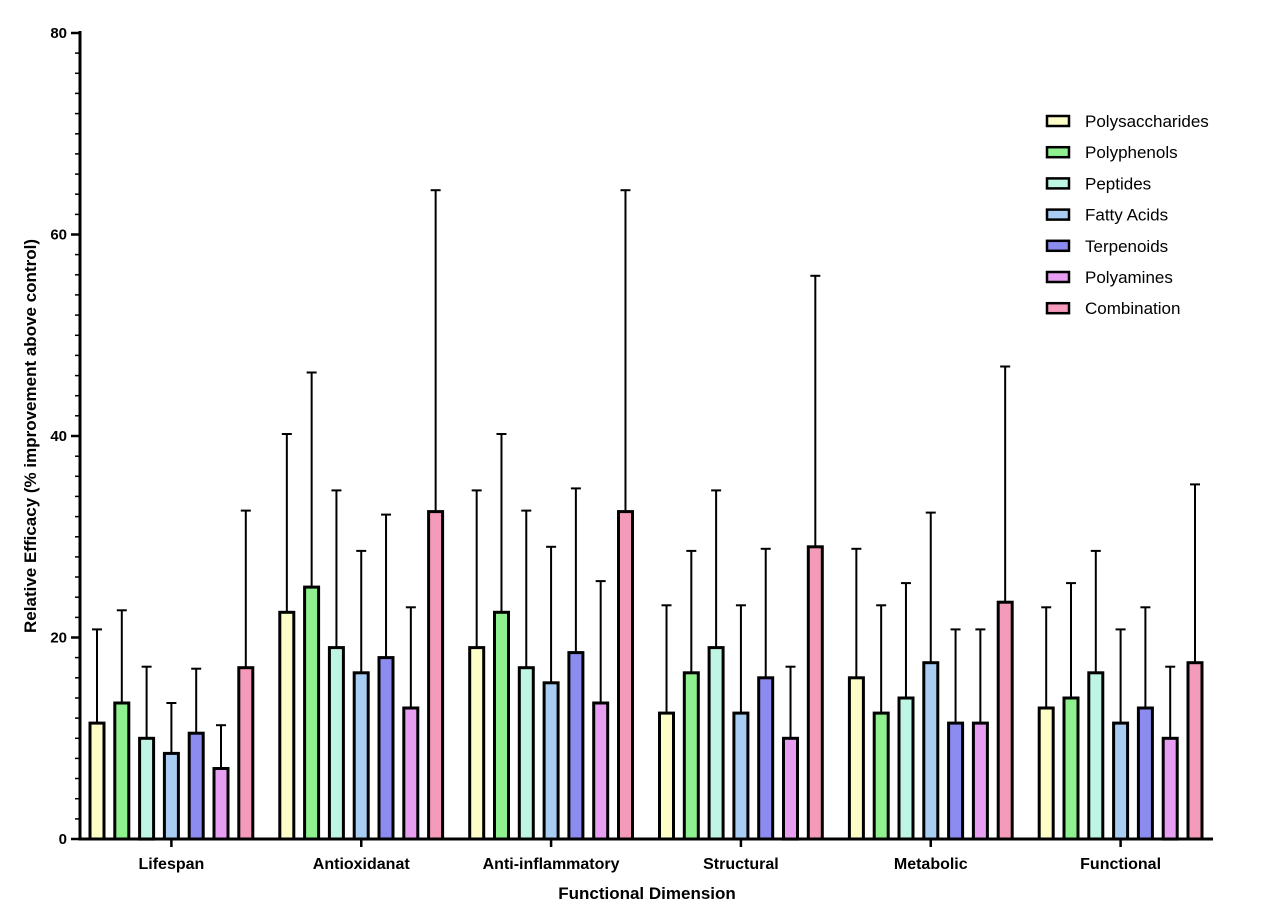 Image resolution: width=1268 pixels, height=920 pixels. Describe the element at coordinates (551, 864) in the screenshot. I see `x-tick-label: Anti-inflammatory` at that location.